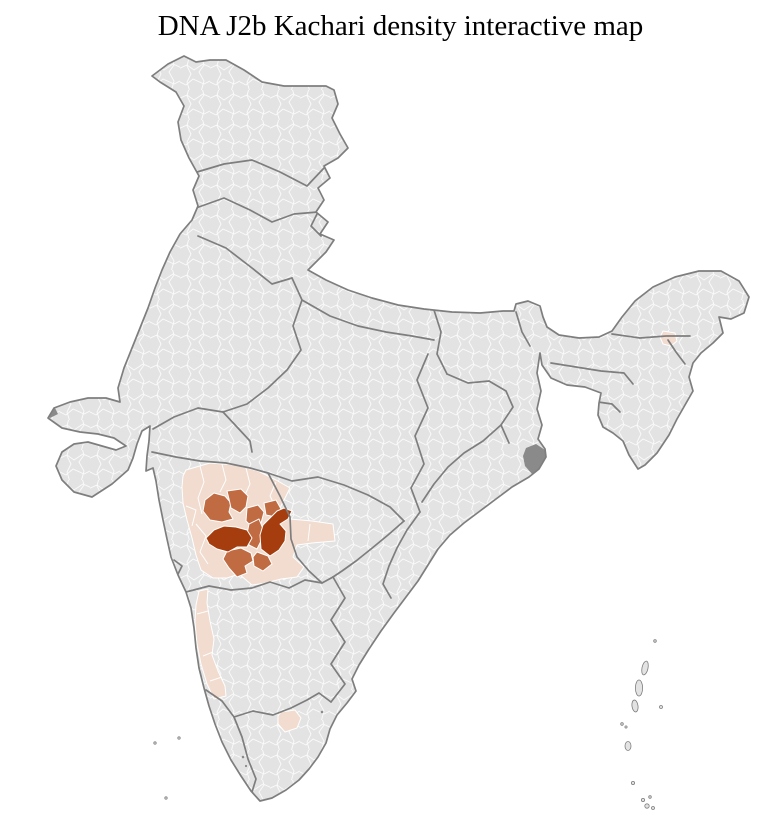 The width and height of the screenshot is (771, 813). I want to click on low-belt-district-lines, so click(248, 514).